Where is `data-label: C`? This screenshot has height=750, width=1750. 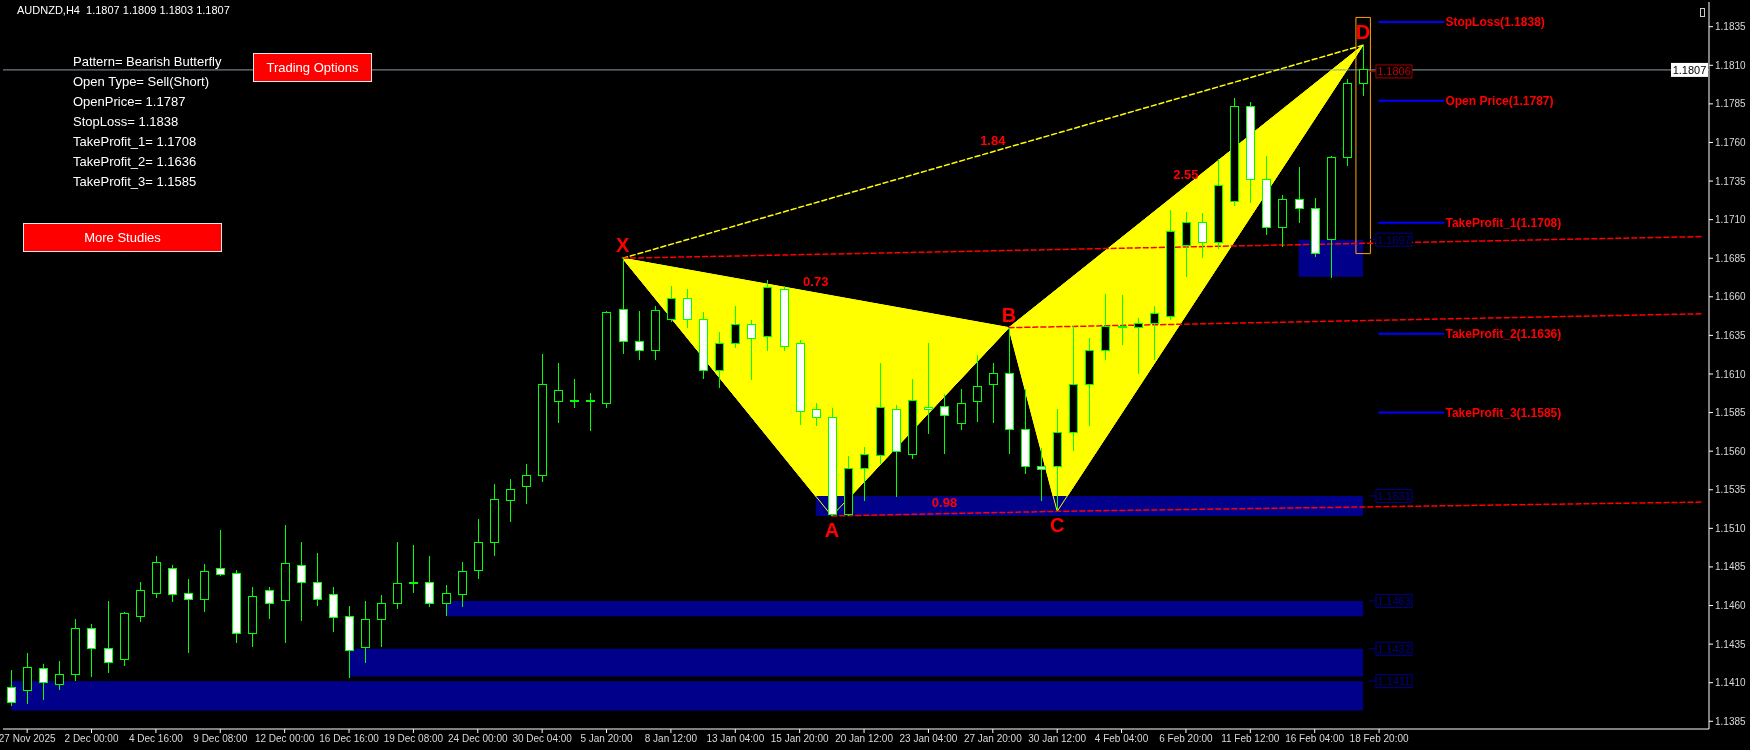 data-label: C is located at coordinates (1057, 525).